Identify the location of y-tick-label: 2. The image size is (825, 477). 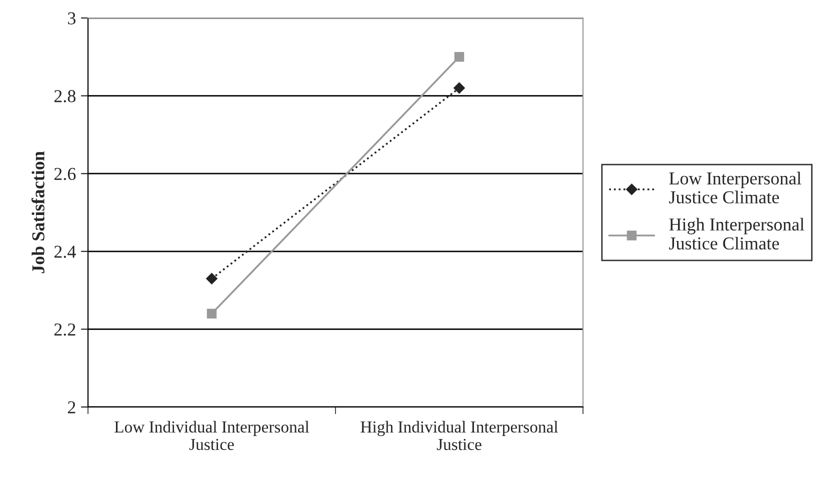
(72, 407).